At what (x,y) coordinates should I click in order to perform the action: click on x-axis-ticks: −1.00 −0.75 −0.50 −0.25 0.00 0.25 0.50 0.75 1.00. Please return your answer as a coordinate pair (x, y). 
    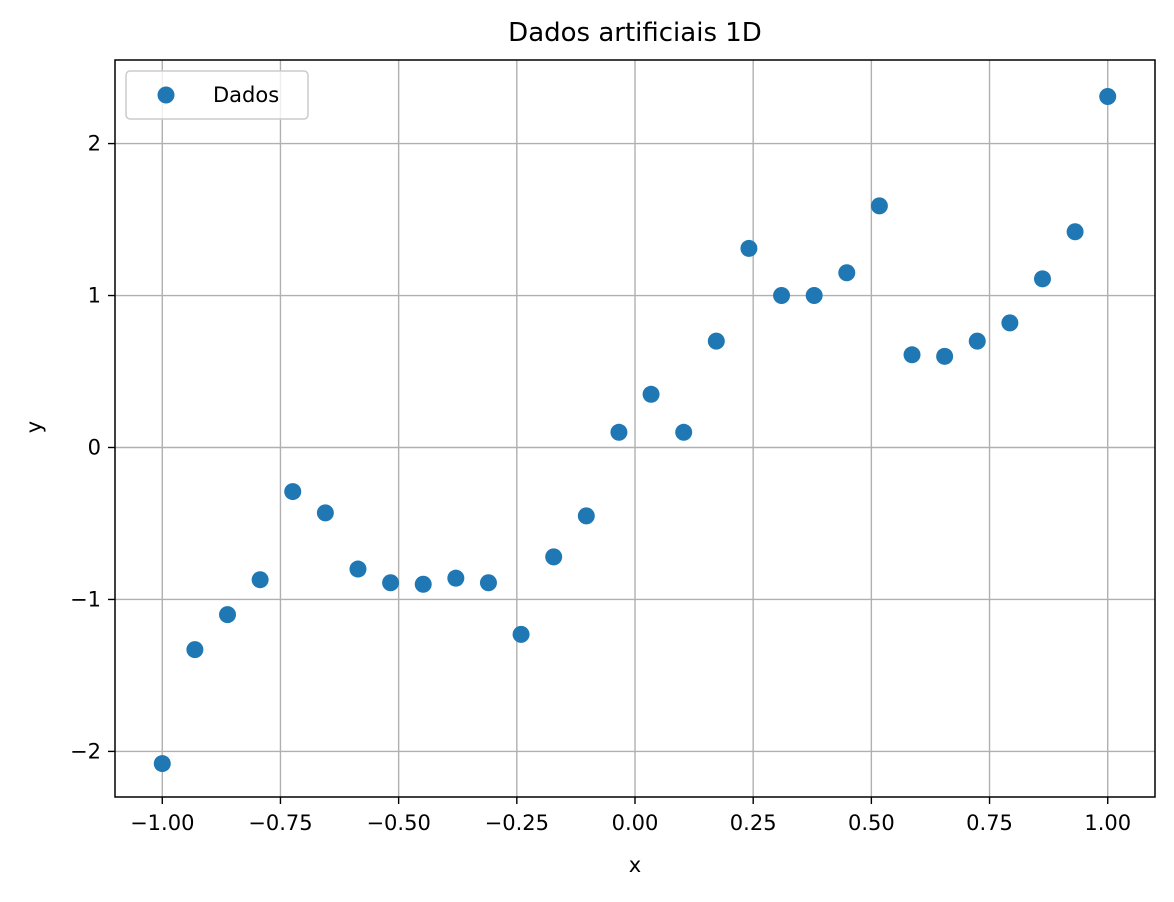
    Looking at the image, I should click on (630, 816).